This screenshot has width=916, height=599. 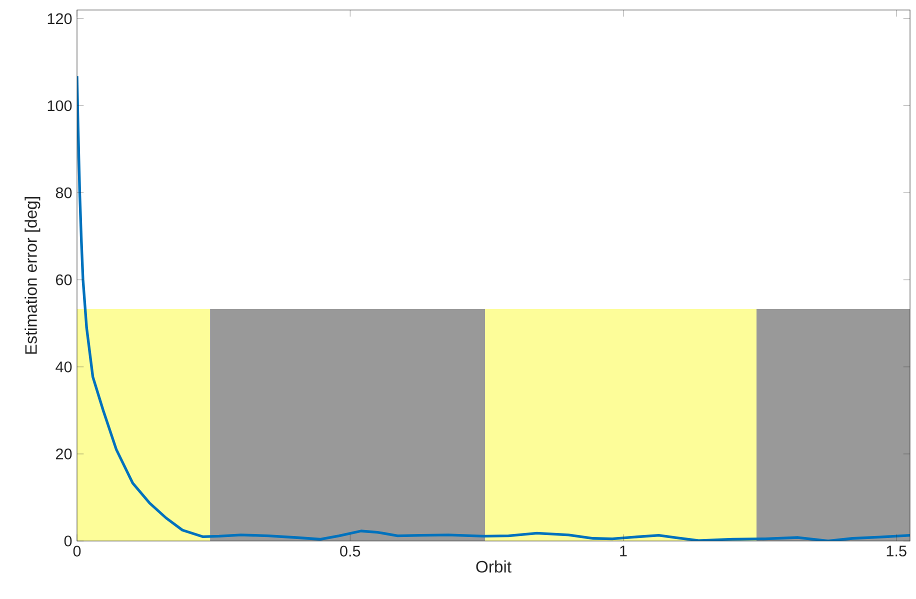 I want to click on x-axis-title: Orbit, so click(x=494, y=566).